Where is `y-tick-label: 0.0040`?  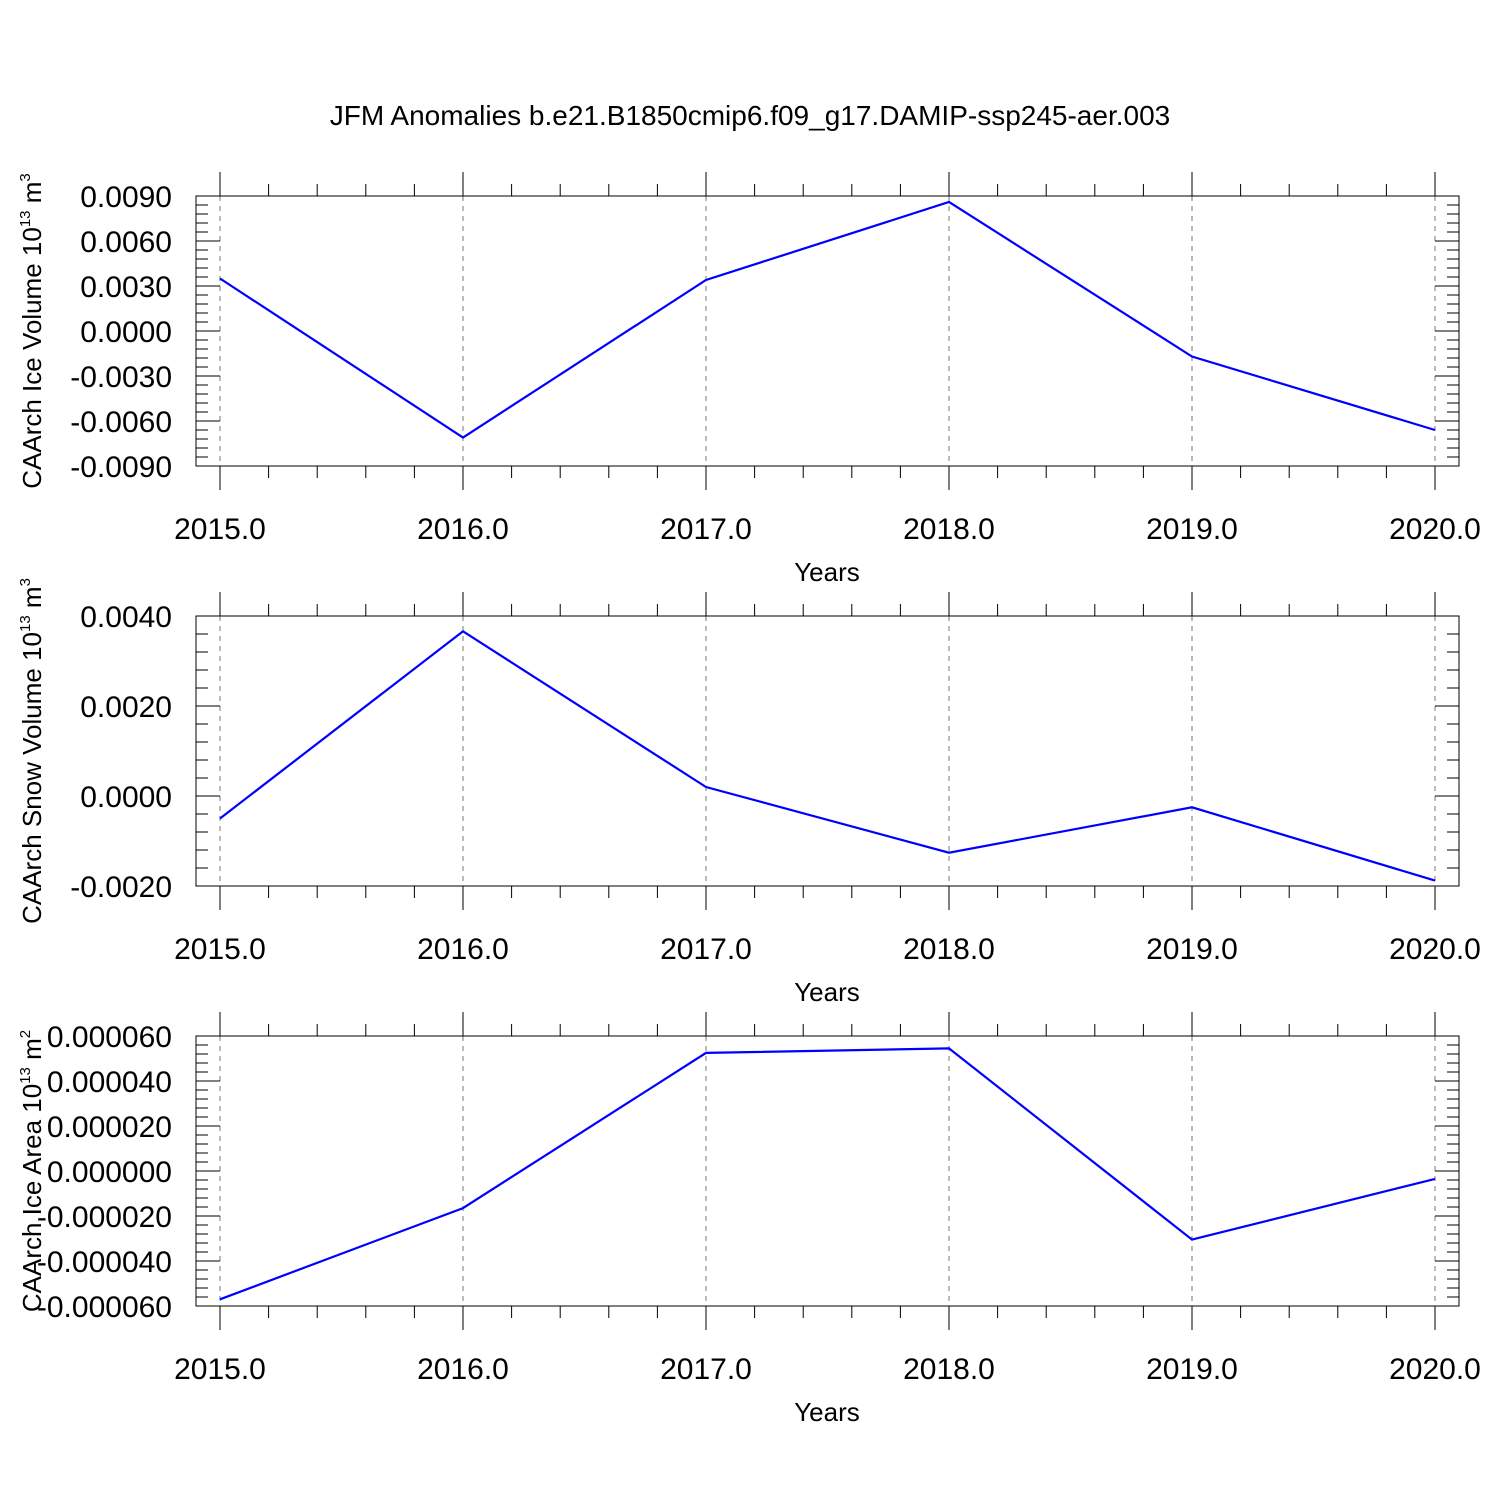
y-tick-label: 0.0040 is located at coordinates (126, 617).